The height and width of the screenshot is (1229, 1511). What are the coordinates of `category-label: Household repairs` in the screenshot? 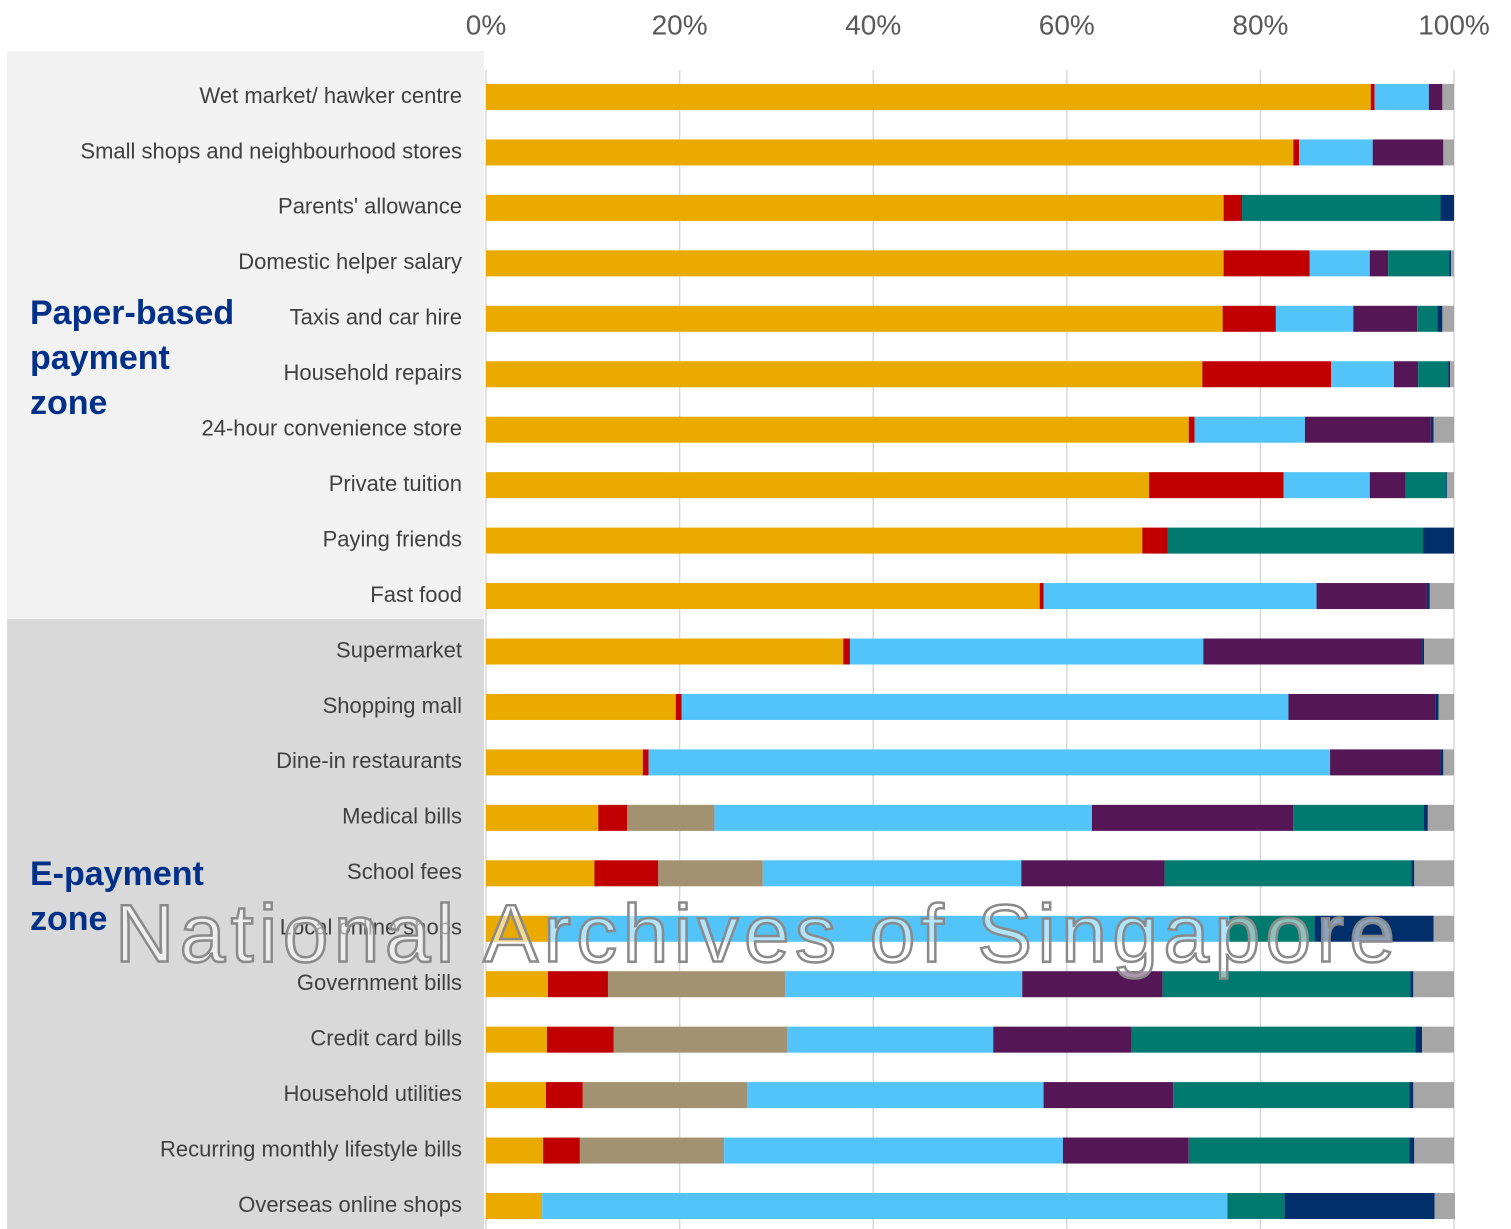 It's located at (372, 372).